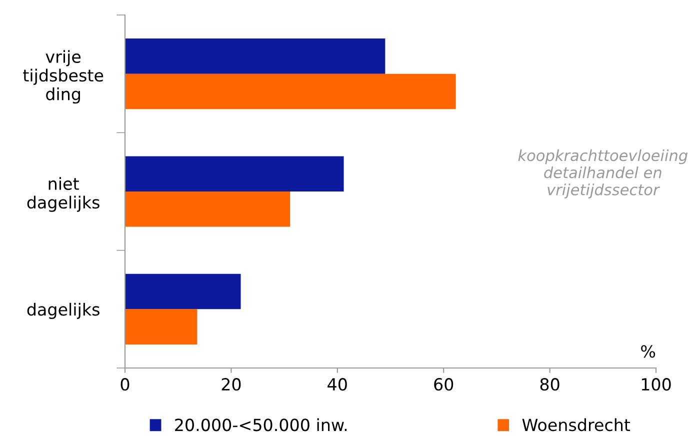  Describe the element at coordinates (648, 351) in the screenshot. I see `x-axis-title: %` at that location.